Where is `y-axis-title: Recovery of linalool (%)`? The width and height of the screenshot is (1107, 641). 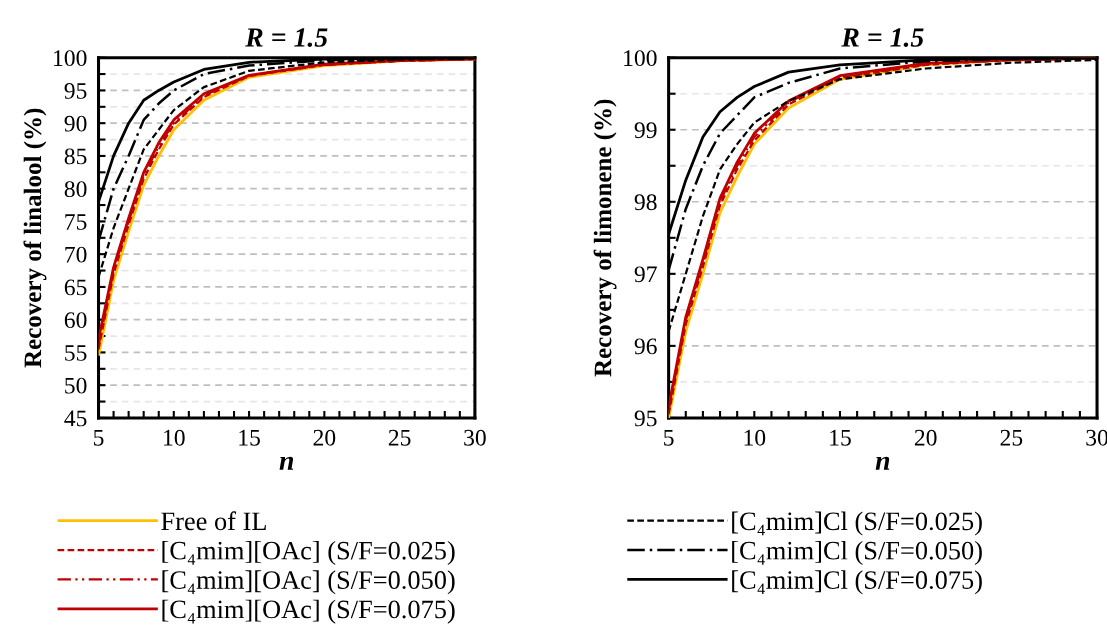
y-axis-title: Recovery of linalool (%) is located at coordinates (35, 238).